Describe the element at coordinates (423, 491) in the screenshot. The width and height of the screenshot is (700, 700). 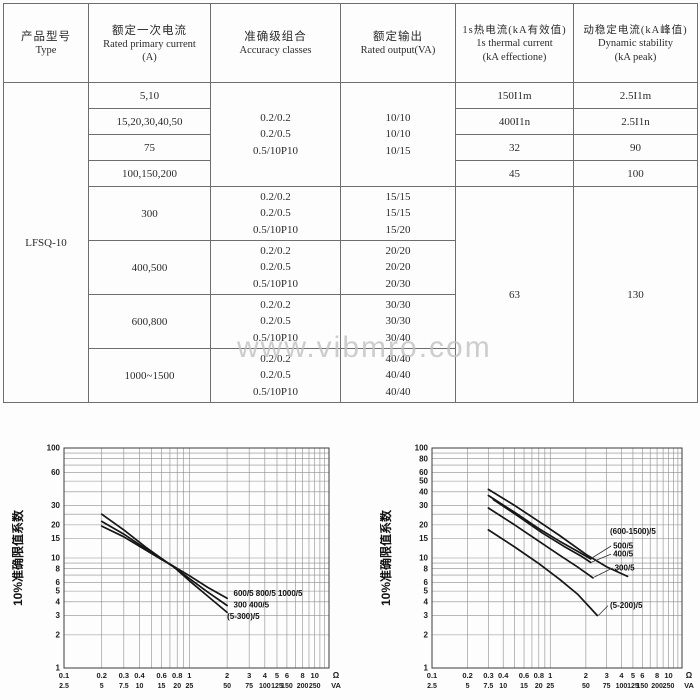
I see `svg-text: 40` at that location.